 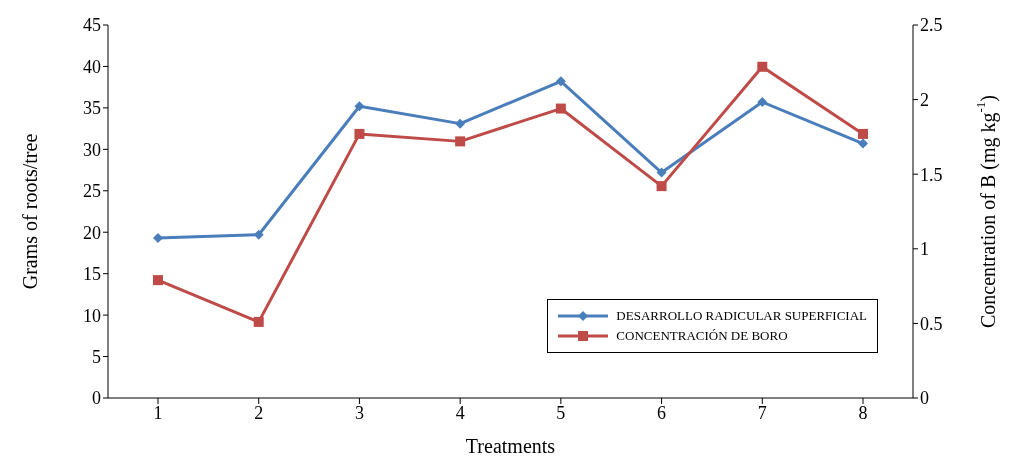 I want to click on x-tick-label: 7, so click(x=762, y=412).